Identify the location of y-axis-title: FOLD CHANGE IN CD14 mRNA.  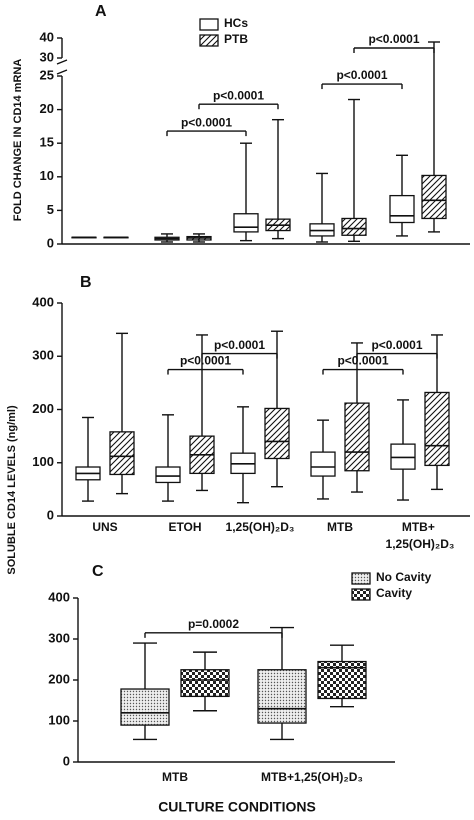
(18, 140).